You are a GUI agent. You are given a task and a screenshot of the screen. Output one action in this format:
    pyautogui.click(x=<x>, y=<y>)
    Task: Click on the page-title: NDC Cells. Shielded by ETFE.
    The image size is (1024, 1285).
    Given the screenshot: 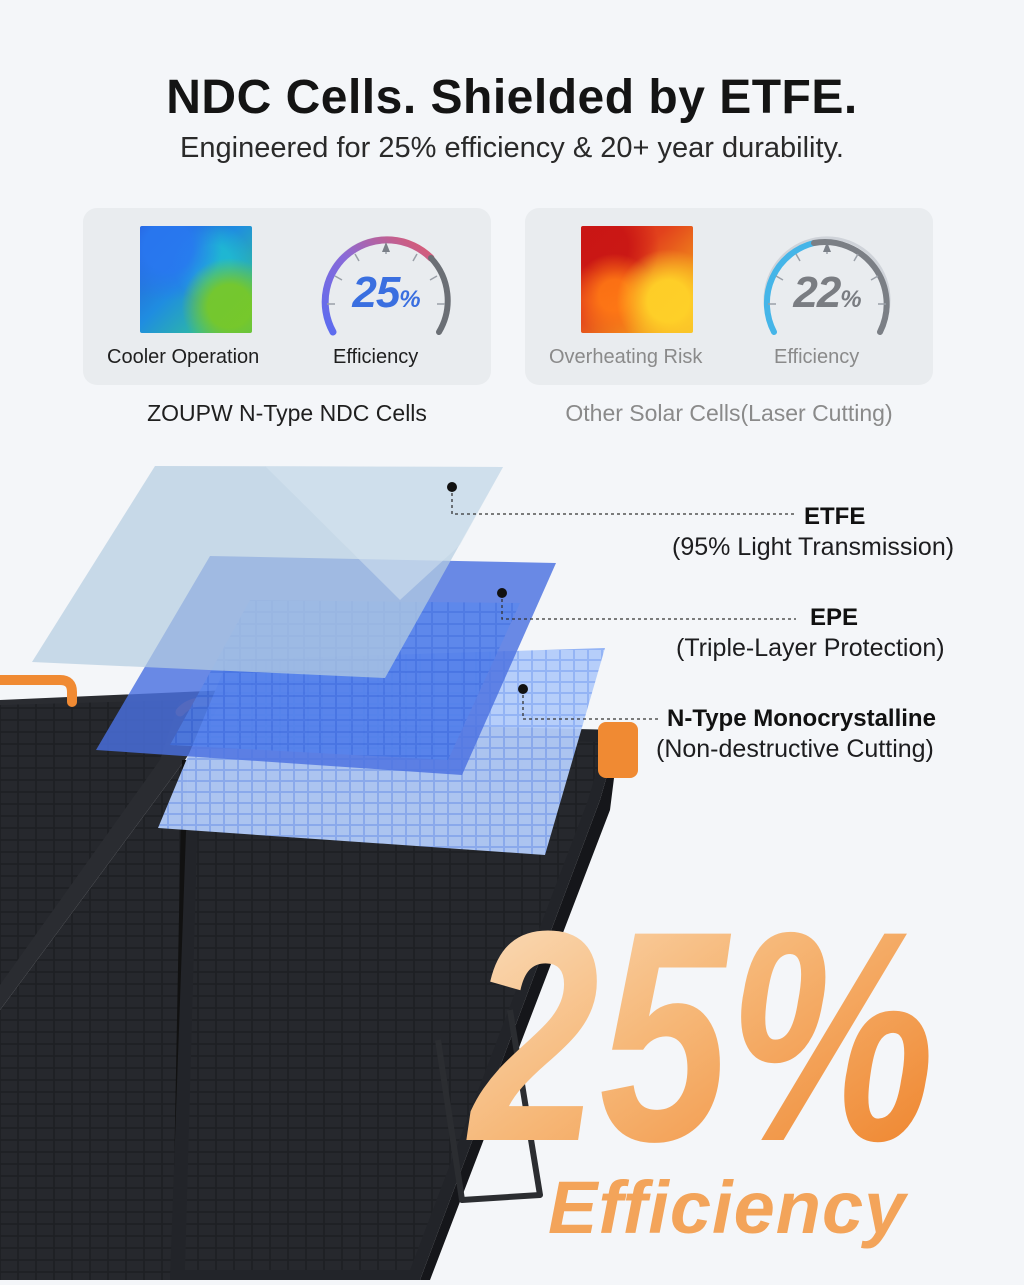 What is the action you would take?
    pyautogui.click(x=512, y=97)
    